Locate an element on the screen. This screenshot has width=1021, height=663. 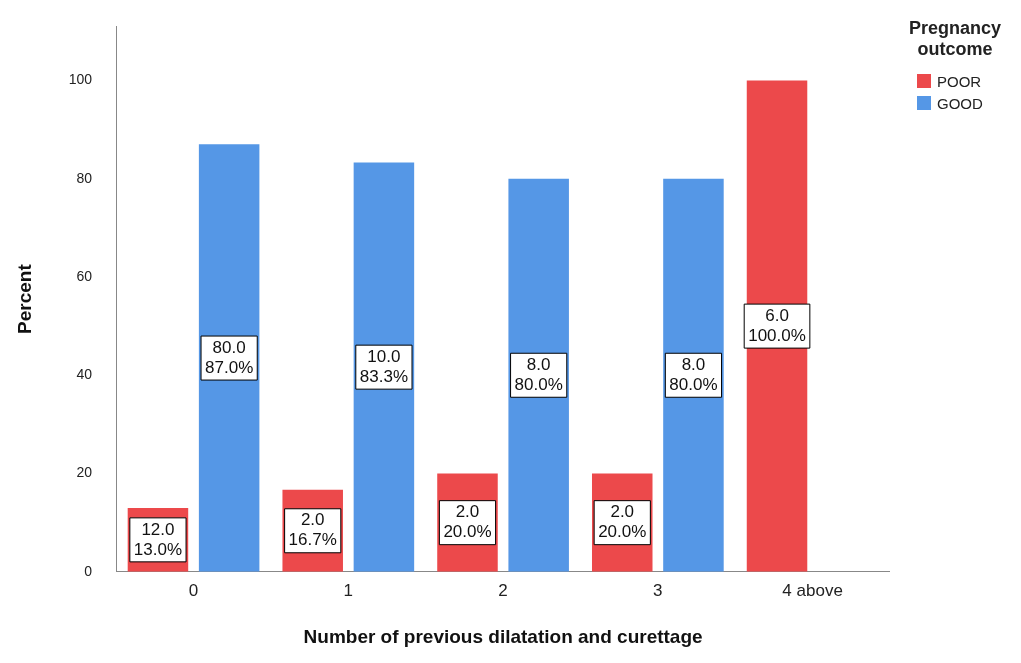
x-tick-label: 1 is located at coordinates (348, 590).